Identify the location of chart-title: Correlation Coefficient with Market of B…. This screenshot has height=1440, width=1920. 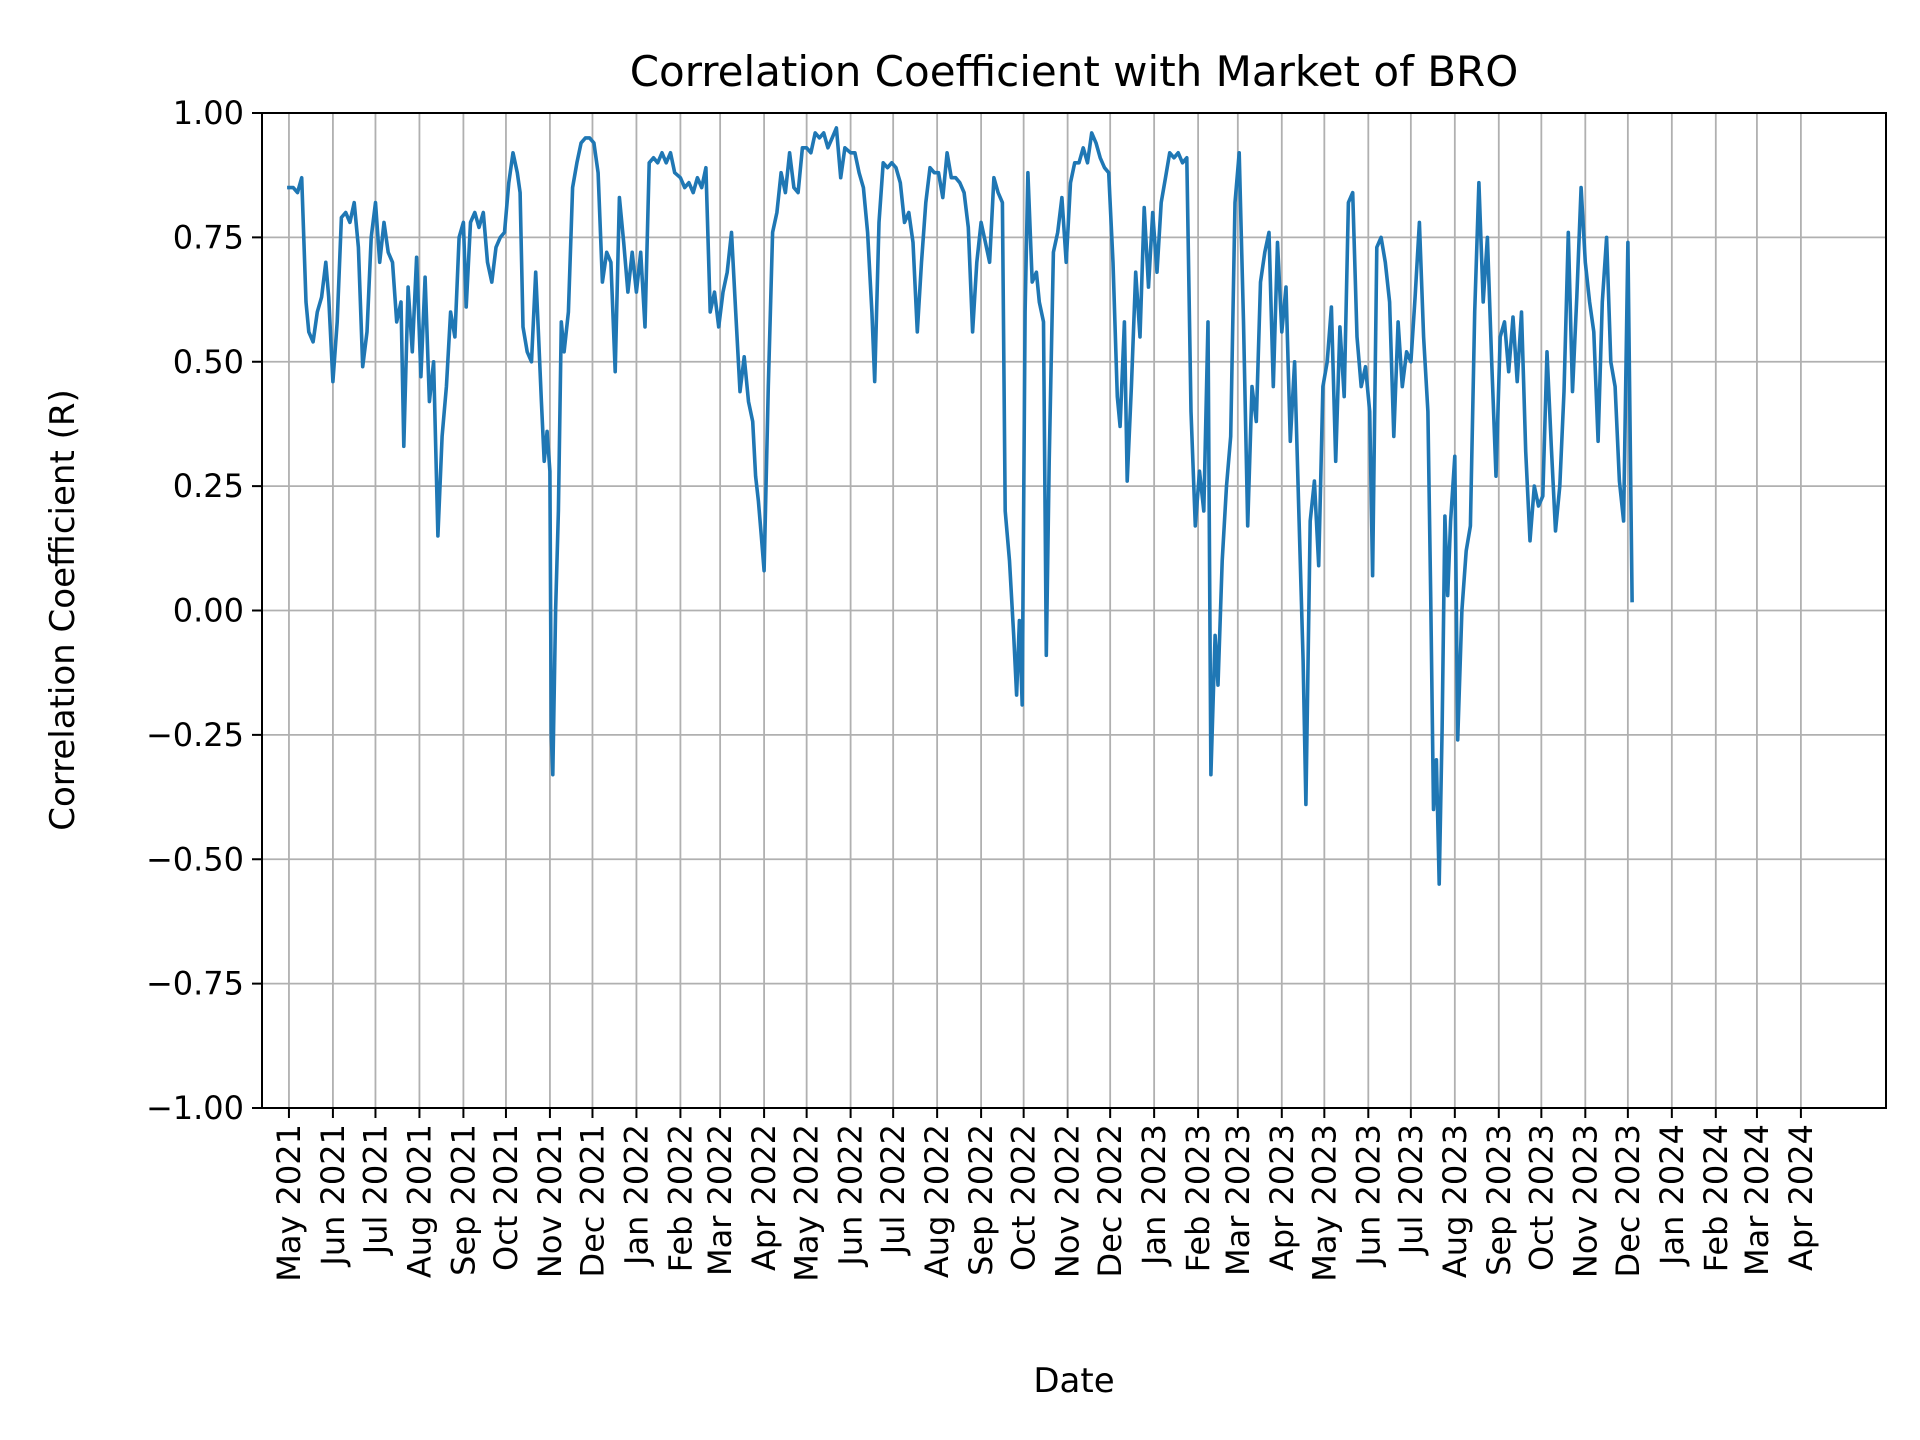
(1074, 71).